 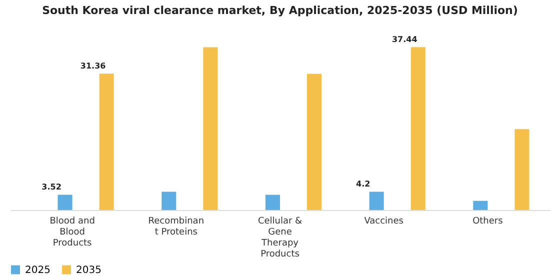 What do you see at coordinates (280, 10) in the screenshot?
I see `chart-title: South Korea viral clearance market, By Application, 2025-2035 (USD Million)` at bounding box center [280, 10].